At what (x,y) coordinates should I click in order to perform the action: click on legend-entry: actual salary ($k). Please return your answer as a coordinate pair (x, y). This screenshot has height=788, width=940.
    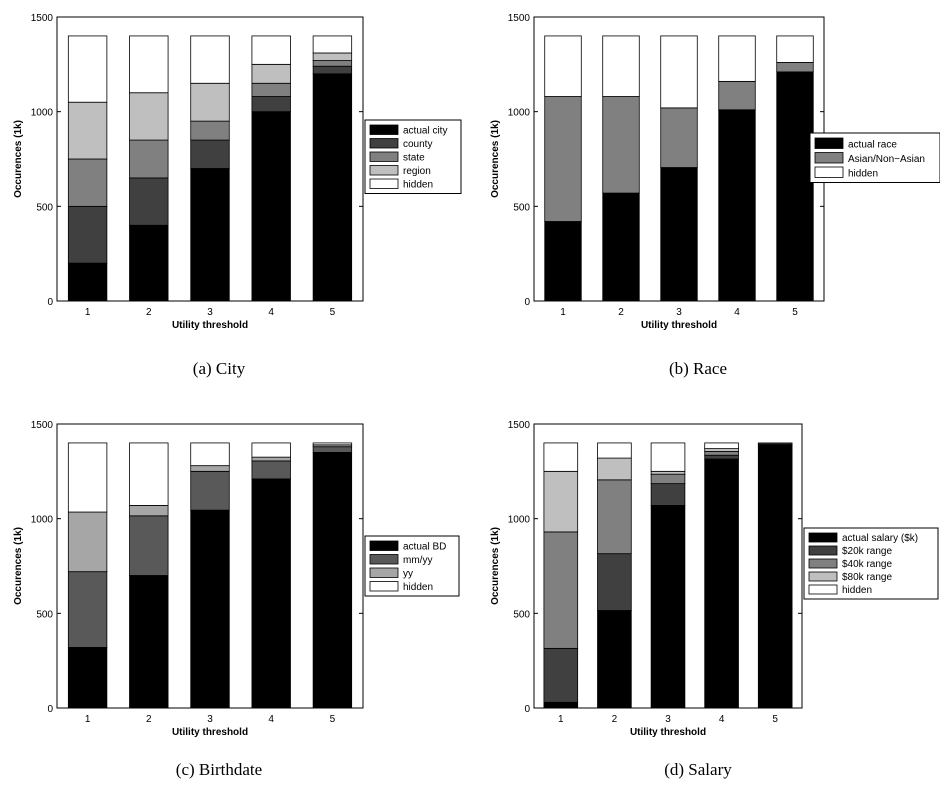
    Looking at the image, I should click on (880, 538).